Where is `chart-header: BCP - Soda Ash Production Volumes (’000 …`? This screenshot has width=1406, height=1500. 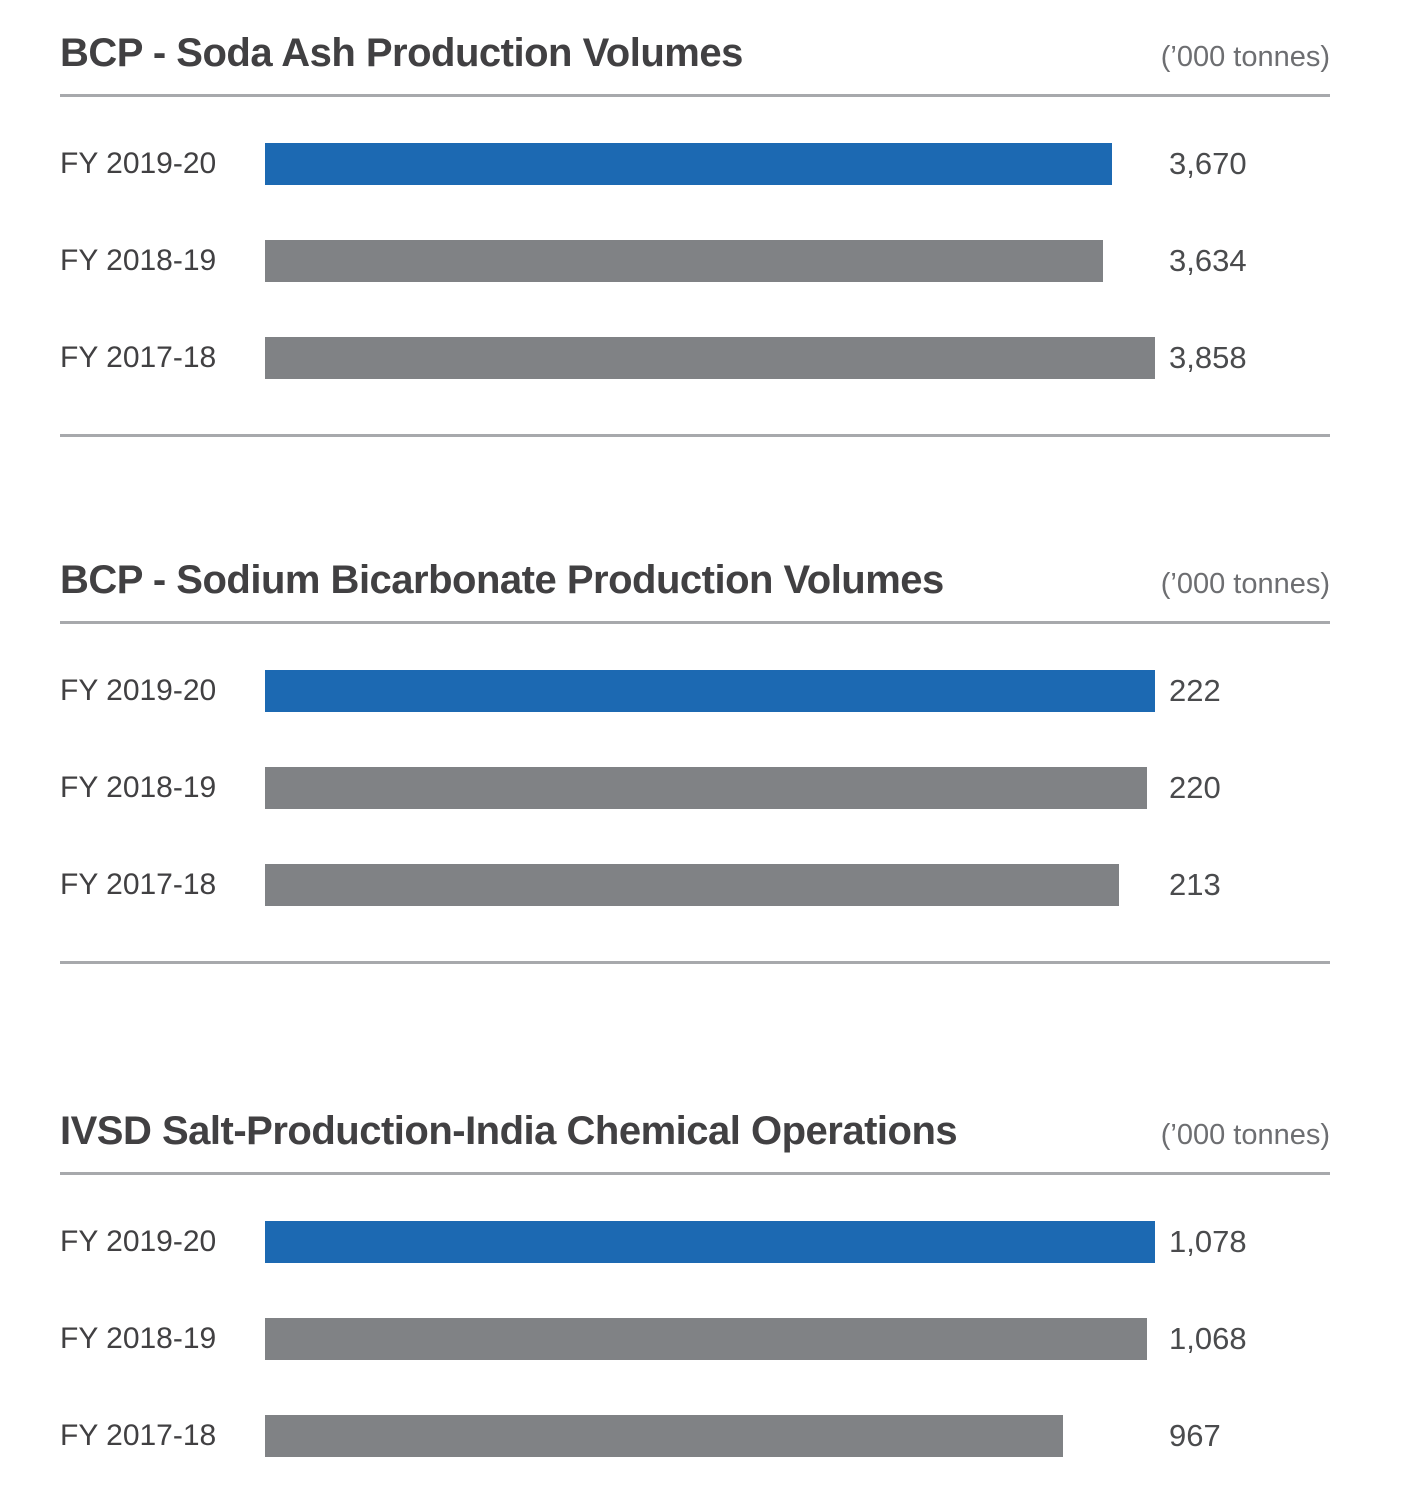
chart-header: BCP - Soda Ash Production Volumes (’000 … is located at coordinates (695, 53).